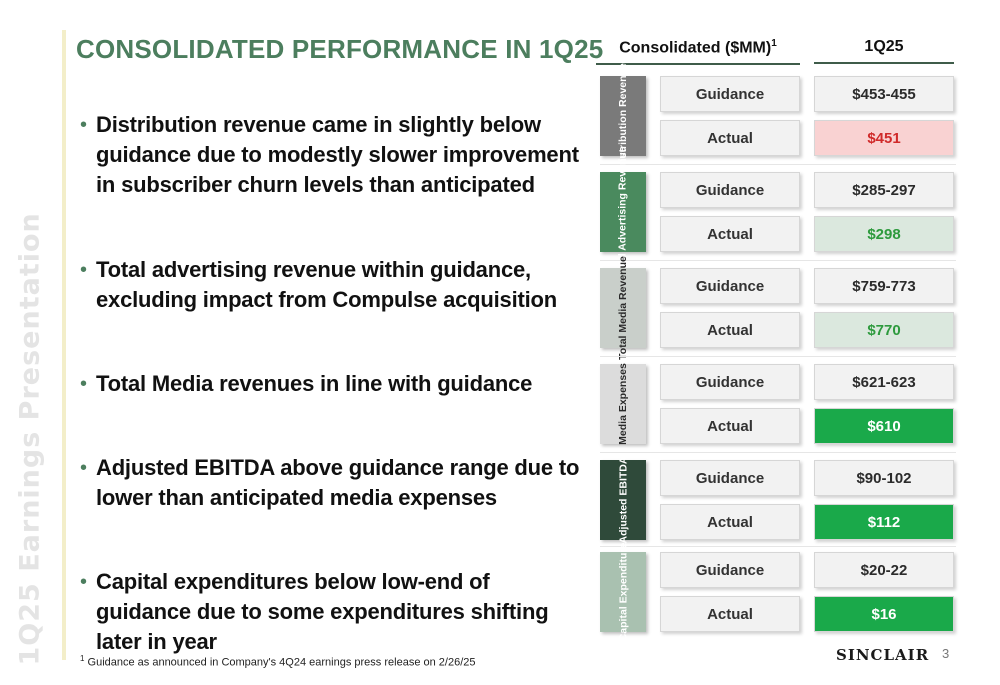 Image resolution: width=1000 pixels, height=685 pixels. Describe the element at coordinates (884, 570) in the screenshot. I see `capital-expenditure-guidance: $20-22` at that location.